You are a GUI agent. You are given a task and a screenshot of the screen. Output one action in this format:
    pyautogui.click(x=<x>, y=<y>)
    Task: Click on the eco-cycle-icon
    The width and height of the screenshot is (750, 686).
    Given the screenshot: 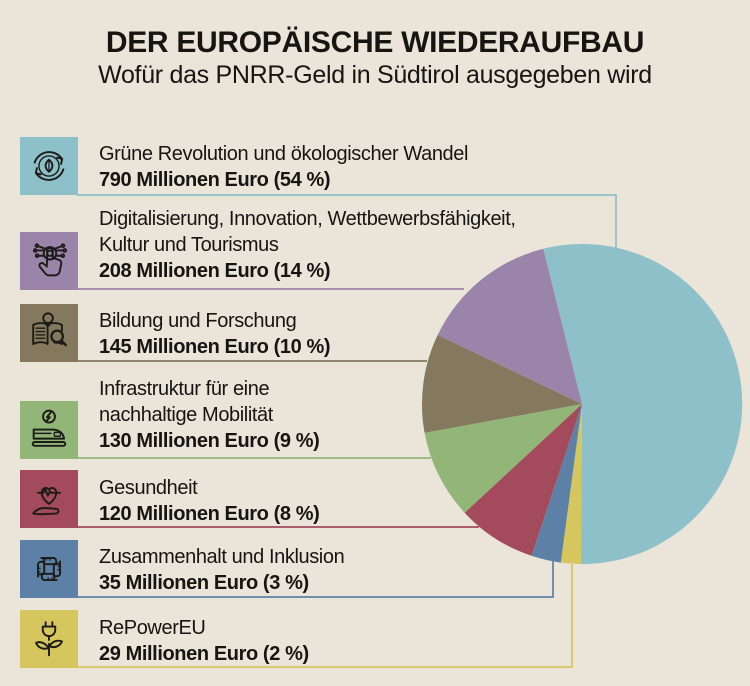 What is the action you would take?
    pyautogui.click(x=49, y=166)
    